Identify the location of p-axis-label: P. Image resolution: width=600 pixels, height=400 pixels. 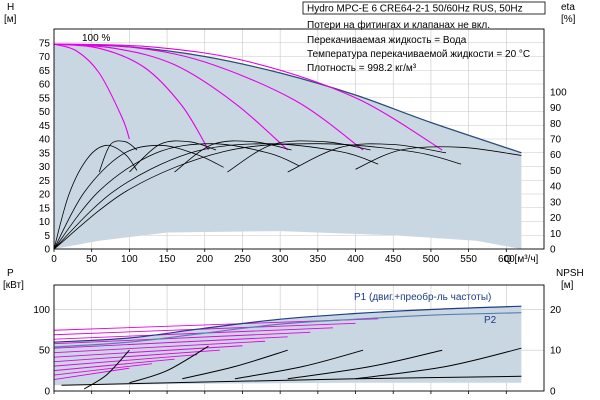
(10, 273).